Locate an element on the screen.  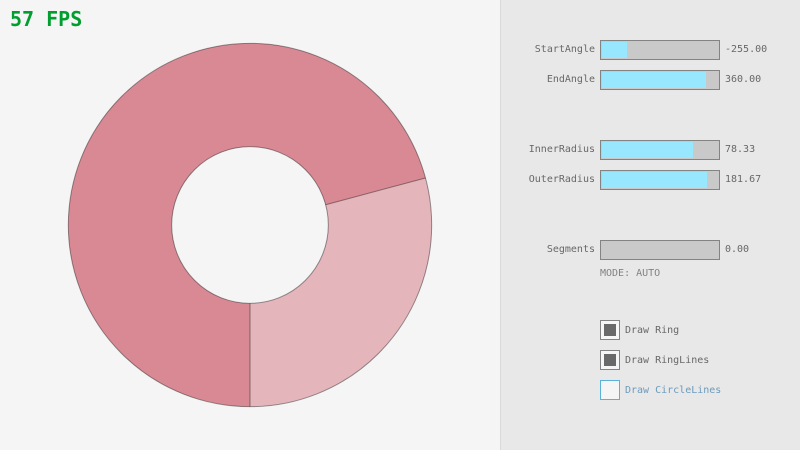
slider-value-start-angle: -255.00 is located at coordinates (746, 49).